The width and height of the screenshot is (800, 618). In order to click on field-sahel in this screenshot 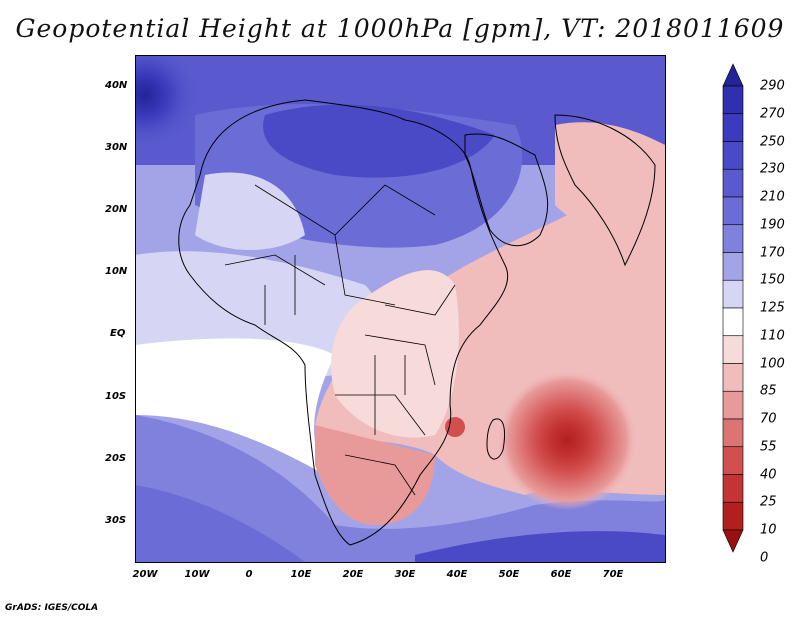, I will do `click(250, 211)`.